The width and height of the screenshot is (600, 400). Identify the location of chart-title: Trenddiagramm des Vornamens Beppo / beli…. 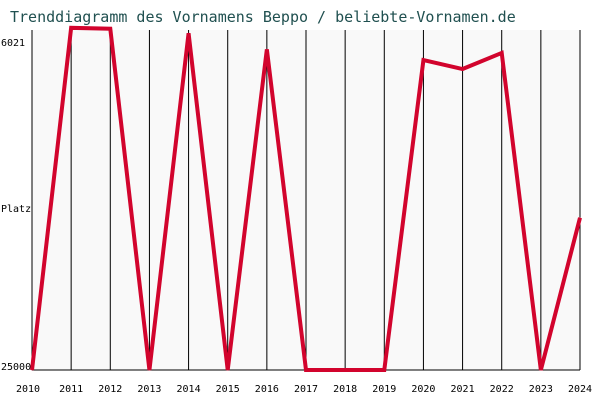
(263, 17).